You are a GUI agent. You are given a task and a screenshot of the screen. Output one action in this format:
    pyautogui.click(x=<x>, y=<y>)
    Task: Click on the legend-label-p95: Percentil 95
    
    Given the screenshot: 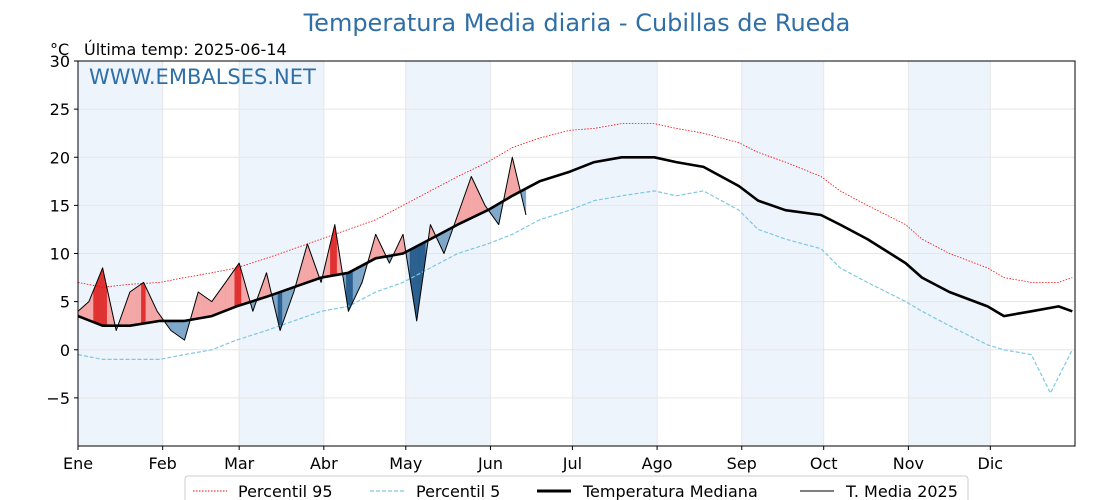 What is the action you would take?
    pyautogui.click(x=285, y=491)
    